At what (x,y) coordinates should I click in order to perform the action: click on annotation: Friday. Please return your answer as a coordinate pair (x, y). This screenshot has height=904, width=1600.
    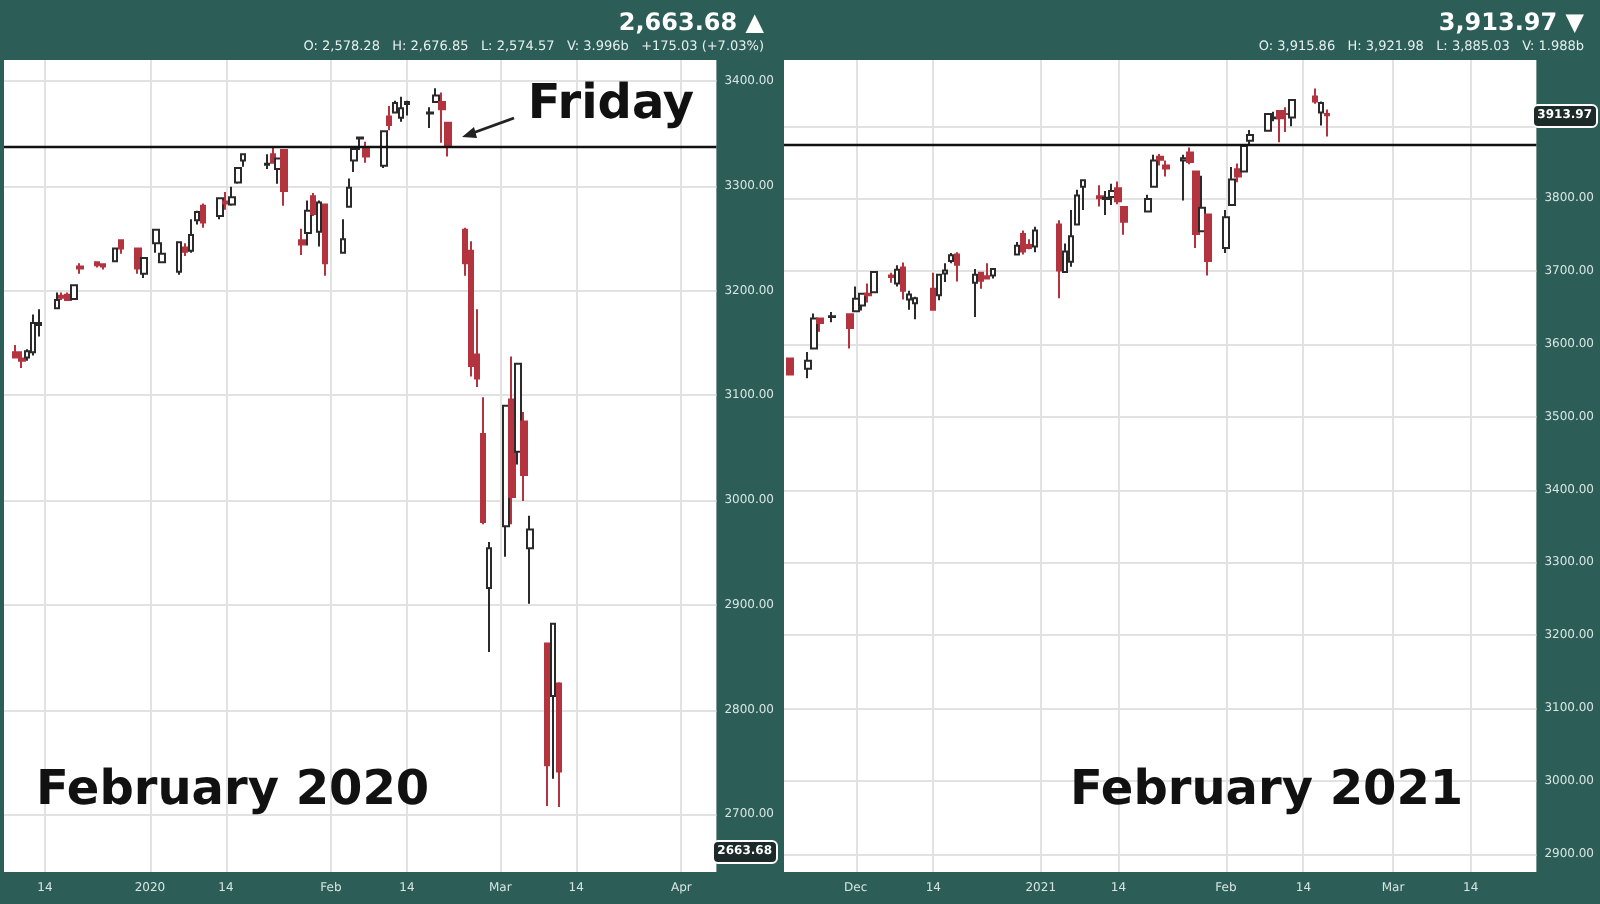
    Looking at the image, I should click on (611, 102).